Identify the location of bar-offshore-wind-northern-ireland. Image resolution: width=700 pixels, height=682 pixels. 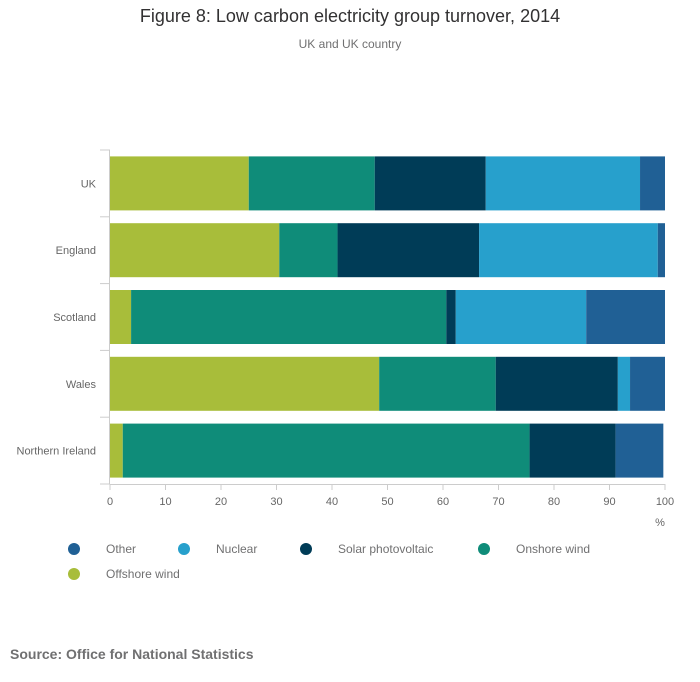
(116, 450).